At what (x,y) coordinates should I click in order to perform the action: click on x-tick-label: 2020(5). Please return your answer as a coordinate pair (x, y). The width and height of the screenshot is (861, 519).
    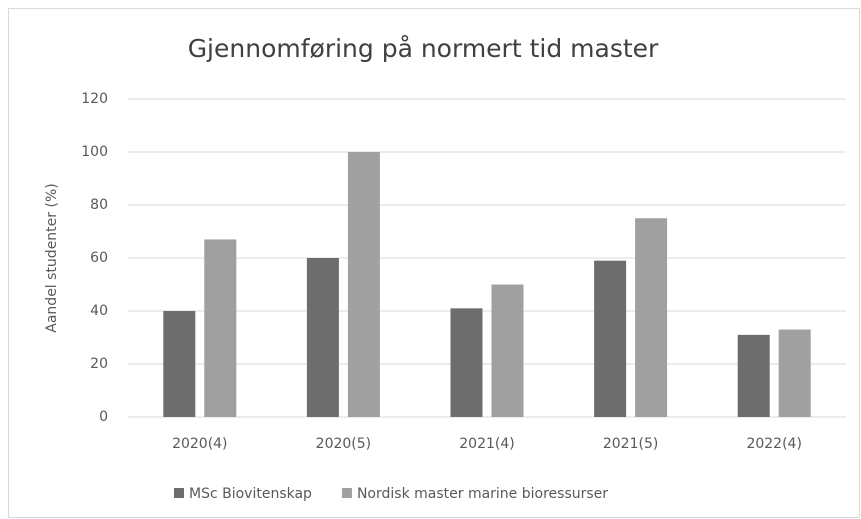
    Looking at the image, I should click on (343, 444).